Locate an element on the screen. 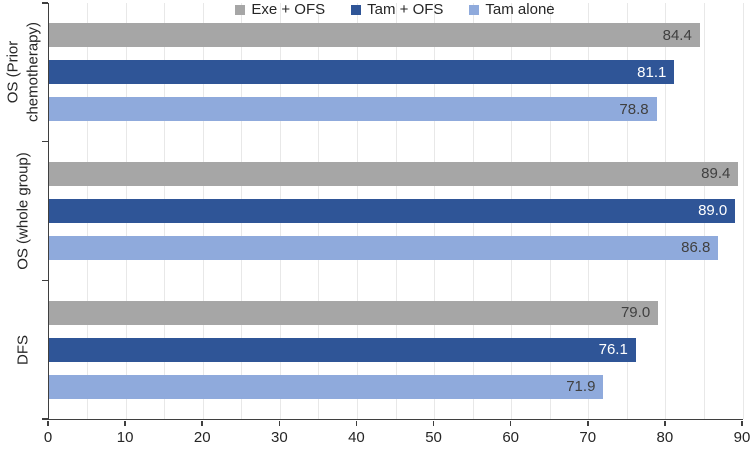  bar-value-label: 89.4 is located at coordinates (716, 174).